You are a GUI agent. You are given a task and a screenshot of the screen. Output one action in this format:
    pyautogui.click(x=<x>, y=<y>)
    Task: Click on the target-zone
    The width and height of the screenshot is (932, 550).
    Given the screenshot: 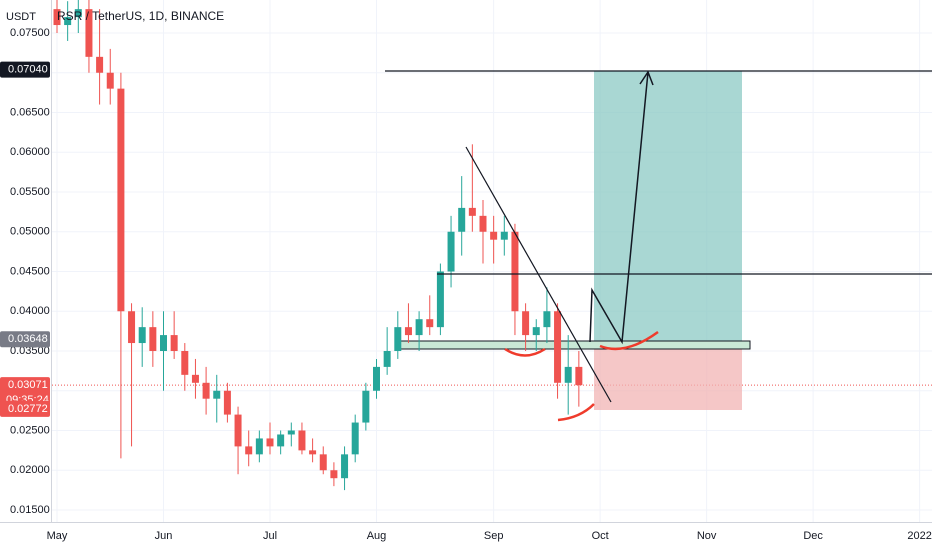 What is the action you would take?
    pyautogui.click(x=668, y=206)
    